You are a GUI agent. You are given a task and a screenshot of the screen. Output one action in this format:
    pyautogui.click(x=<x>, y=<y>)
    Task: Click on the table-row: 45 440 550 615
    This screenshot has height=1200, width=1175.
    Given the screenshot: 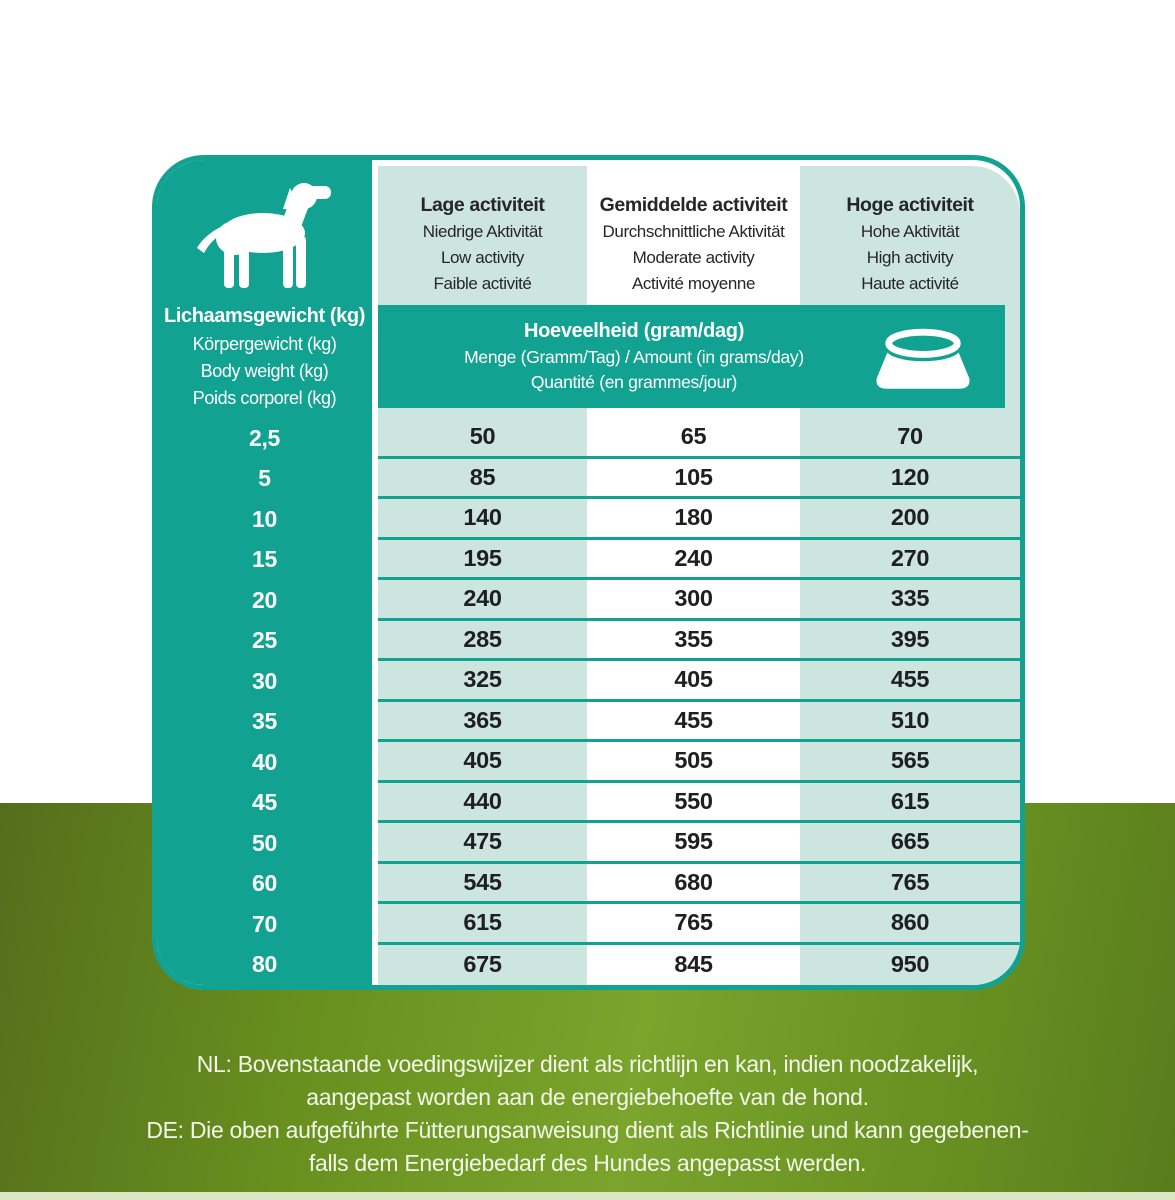 What is the action you would take?
    pyautogui.click(x=588, y=803)
    